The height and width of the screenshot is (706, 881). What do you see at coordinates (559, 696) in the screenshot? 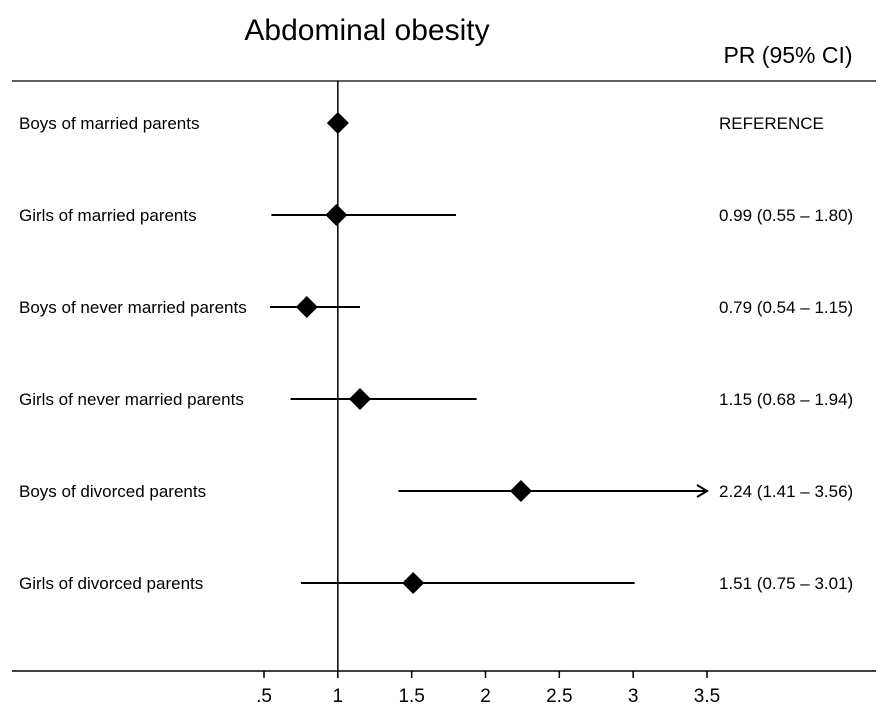
I see `x-tick-label: 2.5` at bounding box center [559, 696].